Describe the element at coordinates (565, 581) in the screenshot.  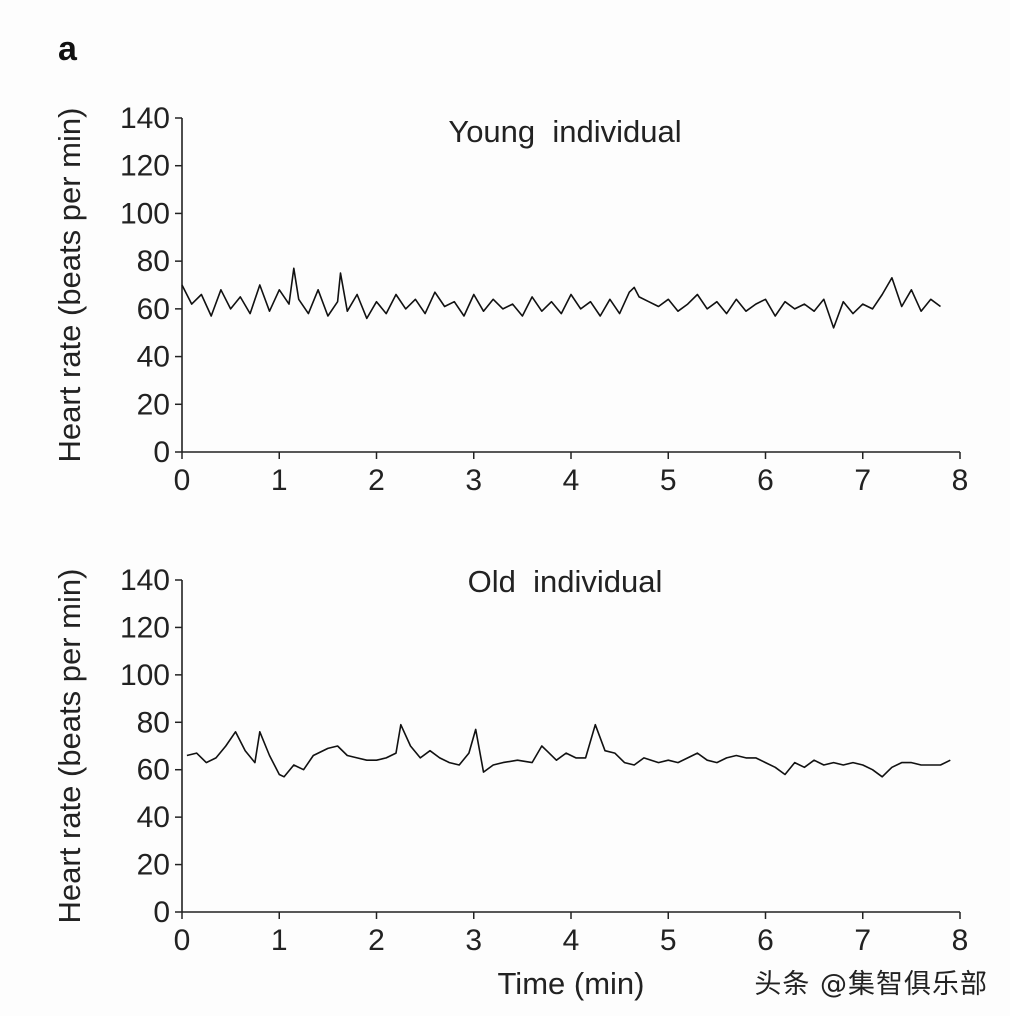
I see `chart-title: Old individual` at that location.